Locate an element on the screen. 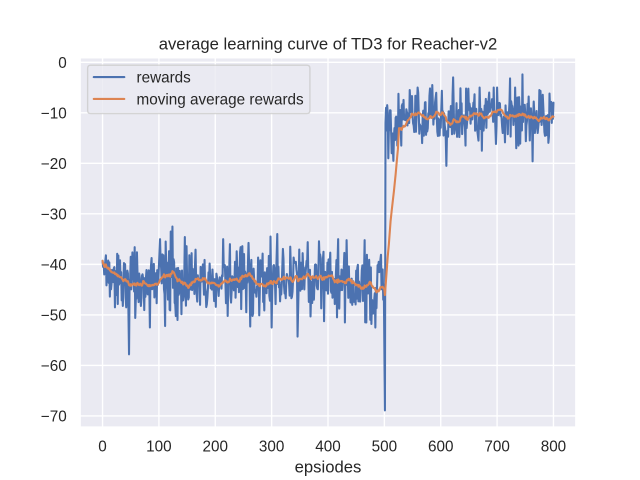 The width and height of the screenshot is (640, 480). svg-text: epsiodes is located at coordinates (328, 466).